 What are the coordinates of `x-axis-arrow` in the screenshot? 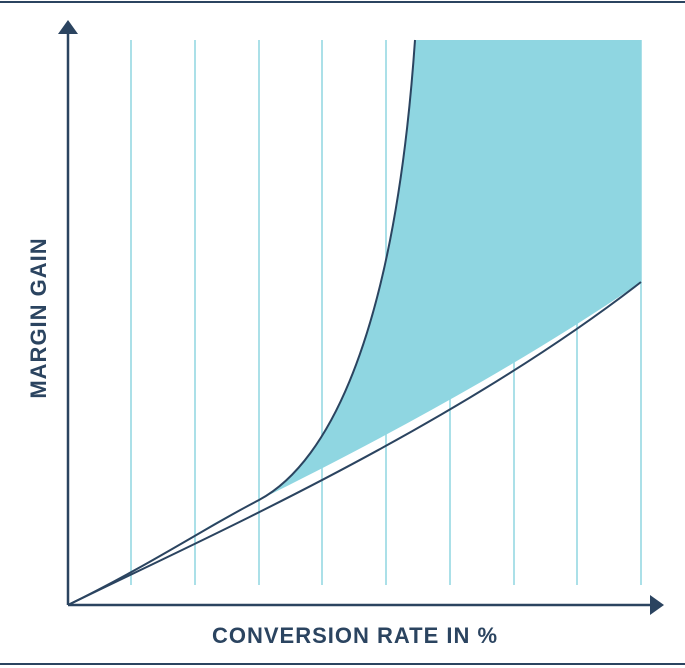 It's located at (657, 605).